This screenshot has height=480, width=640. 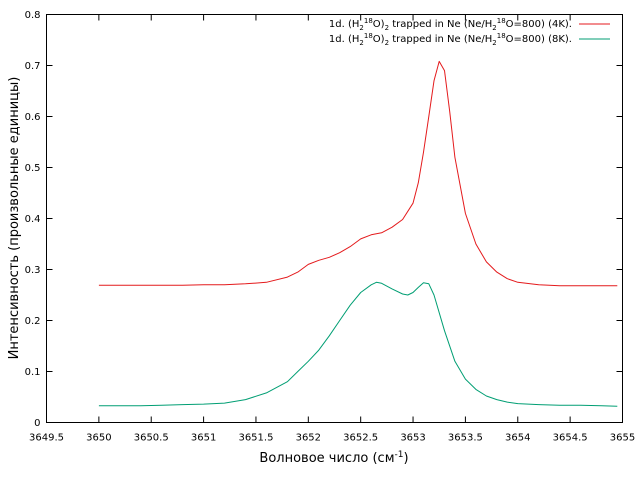 I want to click on x-tick-label: 3655, so click(x=622, y=438).